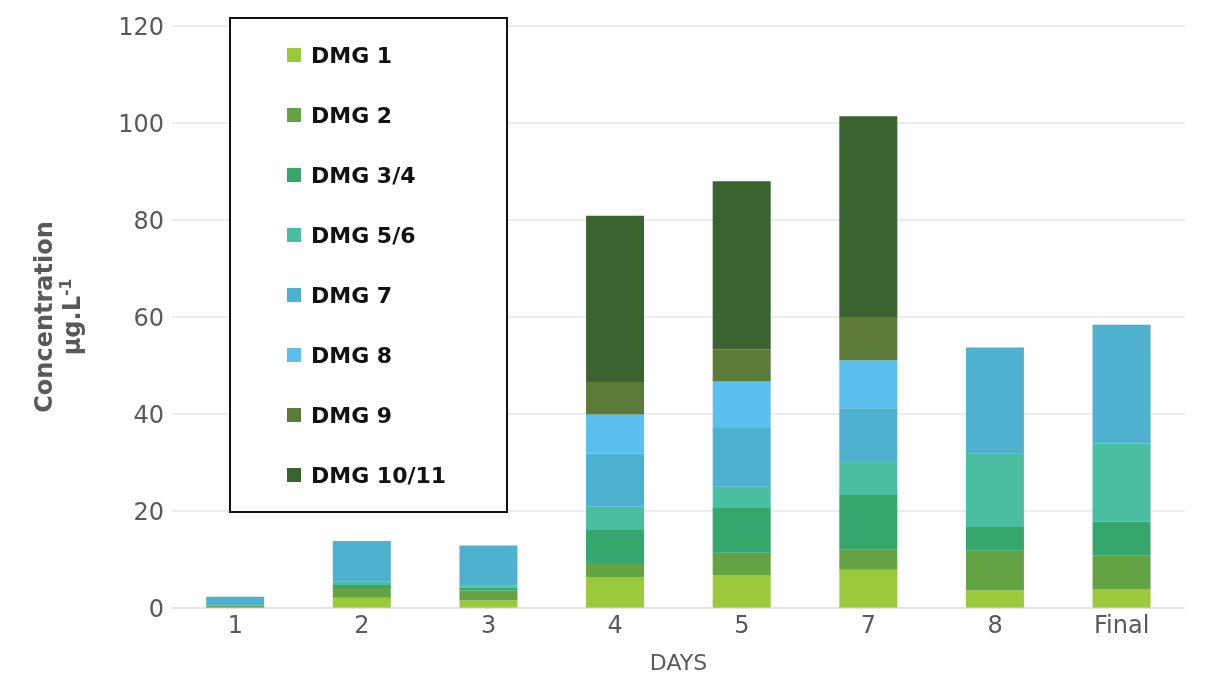  What do you see at coordinates (1122, 625) in the screenshot?
I see `x-tick-label: Final` at bounding box center [1122, 625].